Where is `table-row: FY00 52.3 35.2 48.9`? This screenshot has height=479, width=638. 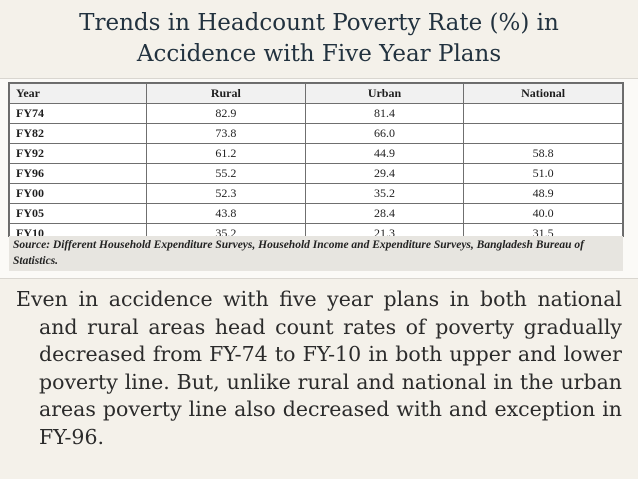
table-row: FY00 52.3 35.2 48.9 is located at coordinates (316, 193).